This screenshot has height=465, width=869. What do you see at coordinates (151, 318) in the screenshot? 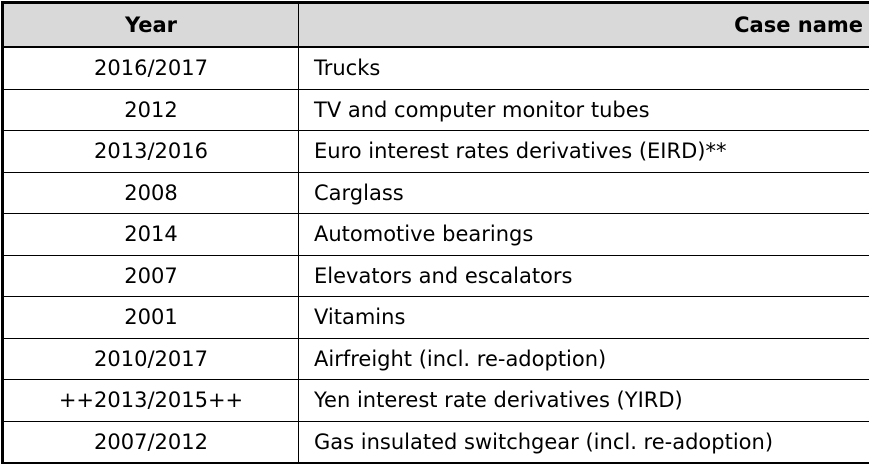
I see `year-cell: 2001` at bounding box center [151, 318].